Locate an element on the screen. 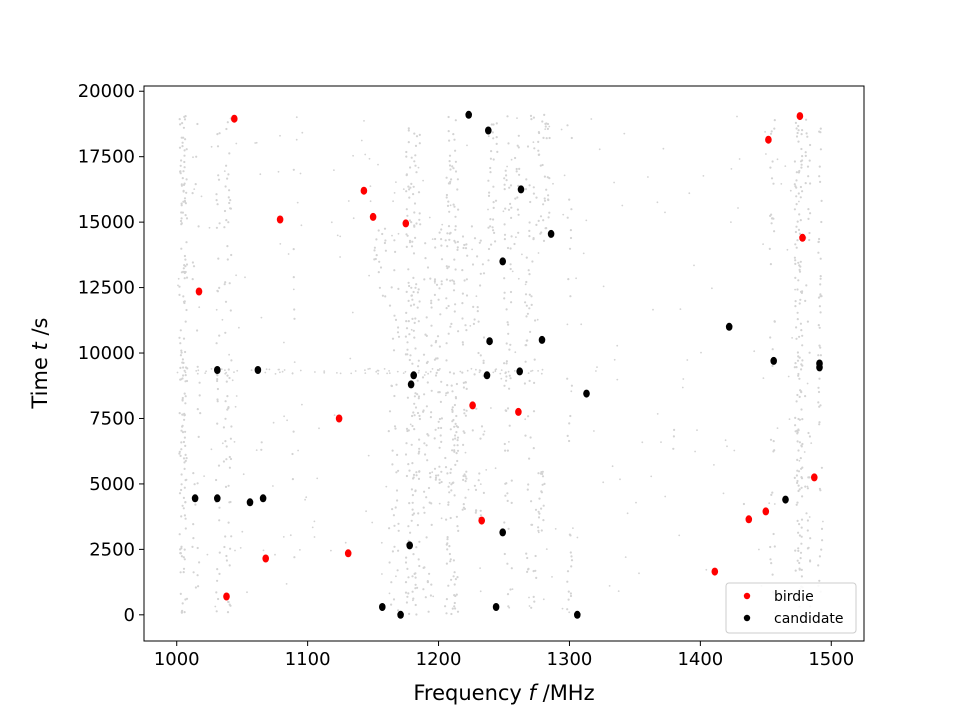 Image resolution: width=960 pixels, height=719 pixels. candidate-point is located at coordinates (400, 614).